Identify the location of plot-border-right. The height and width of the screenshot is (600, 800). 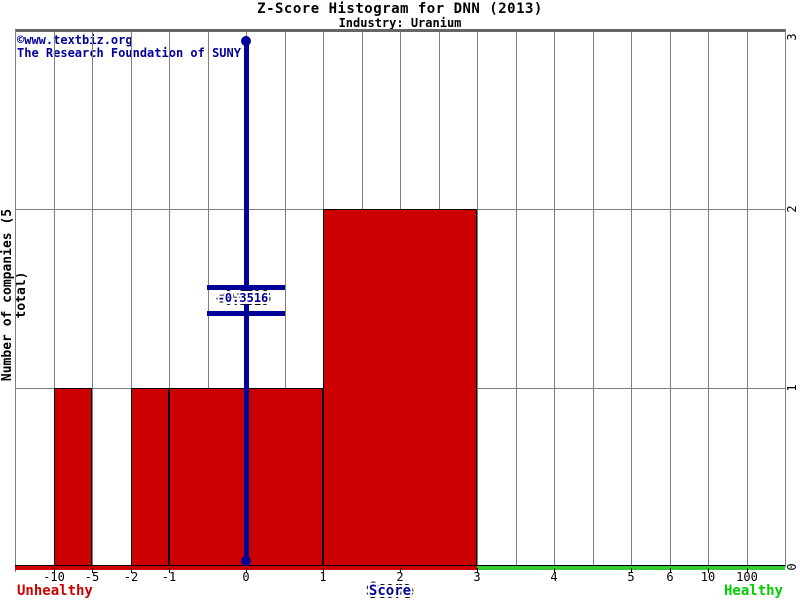
(785, 298).